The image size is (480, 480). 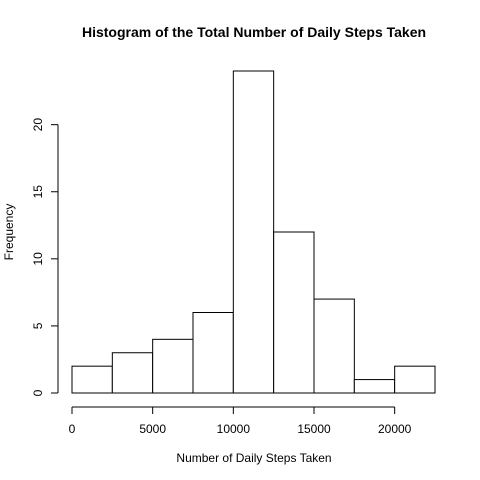 What do you see at coordinates (9, 232) in the screenshot?
I see `y-axis-label: Frequency` at bounding box center [9, 232].